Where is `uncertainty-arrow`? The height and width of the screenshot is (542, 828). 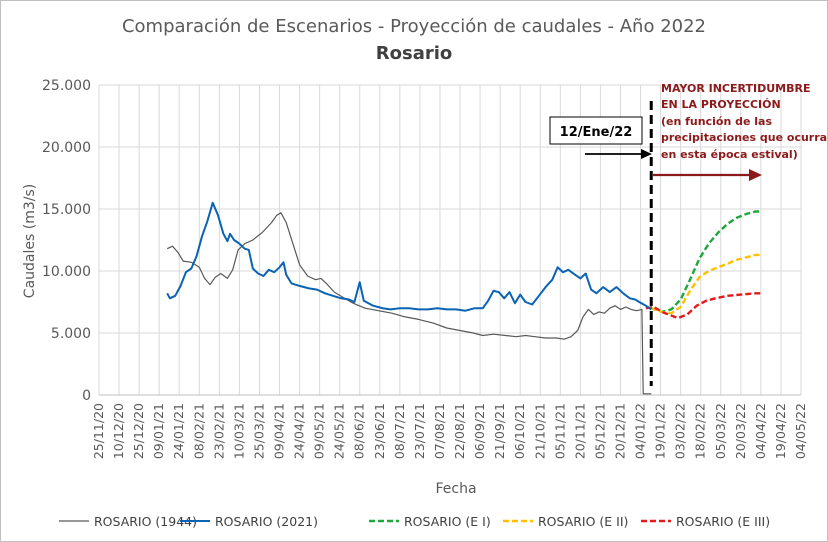
uncertainty-arrow is located at coordinates (707, 175).